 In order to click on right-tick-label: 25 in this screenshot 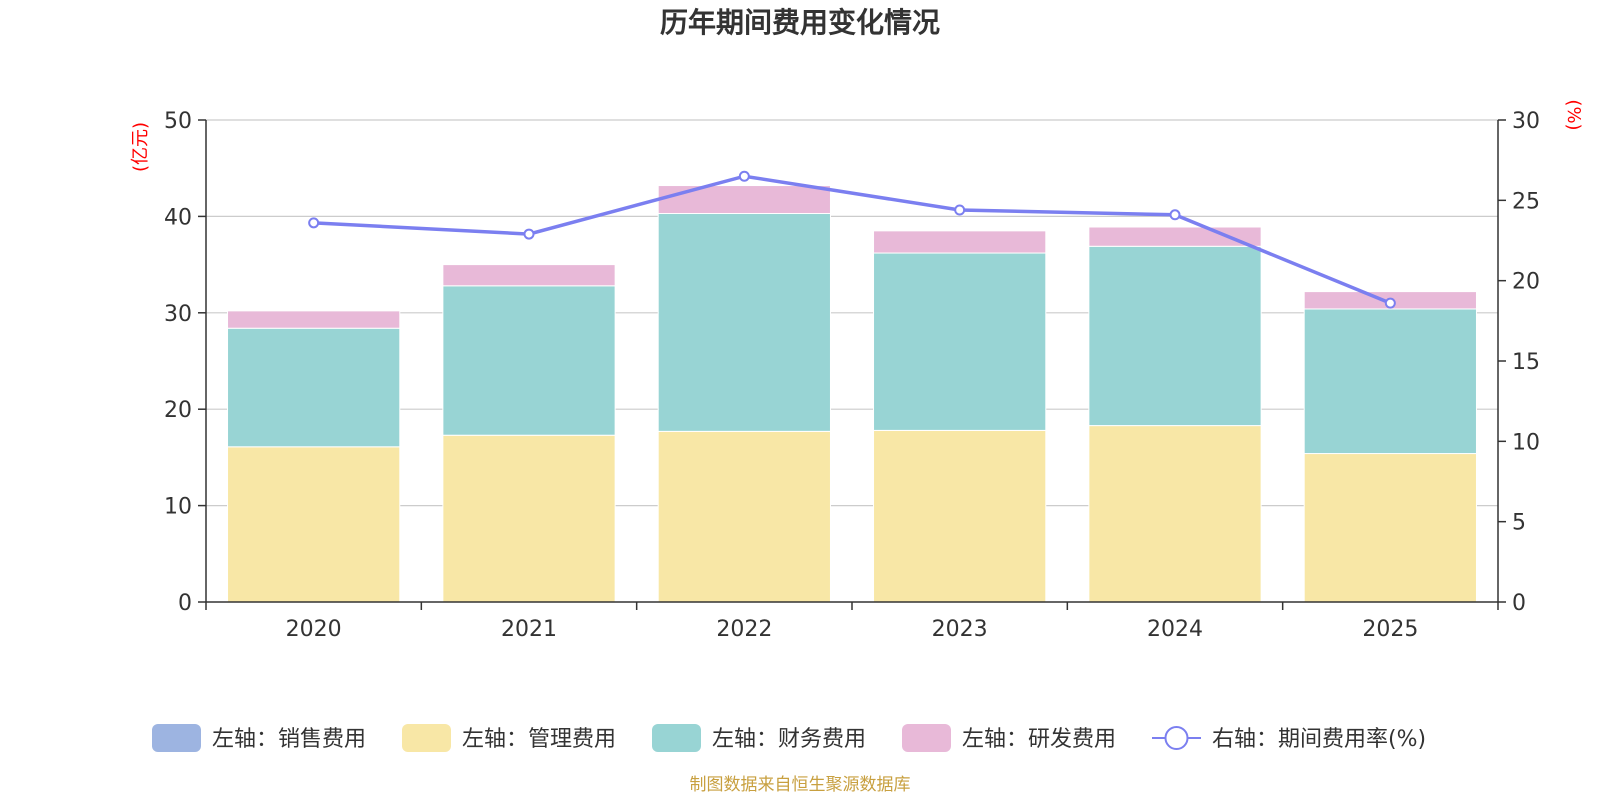, I will do `click(1526, 201)`.